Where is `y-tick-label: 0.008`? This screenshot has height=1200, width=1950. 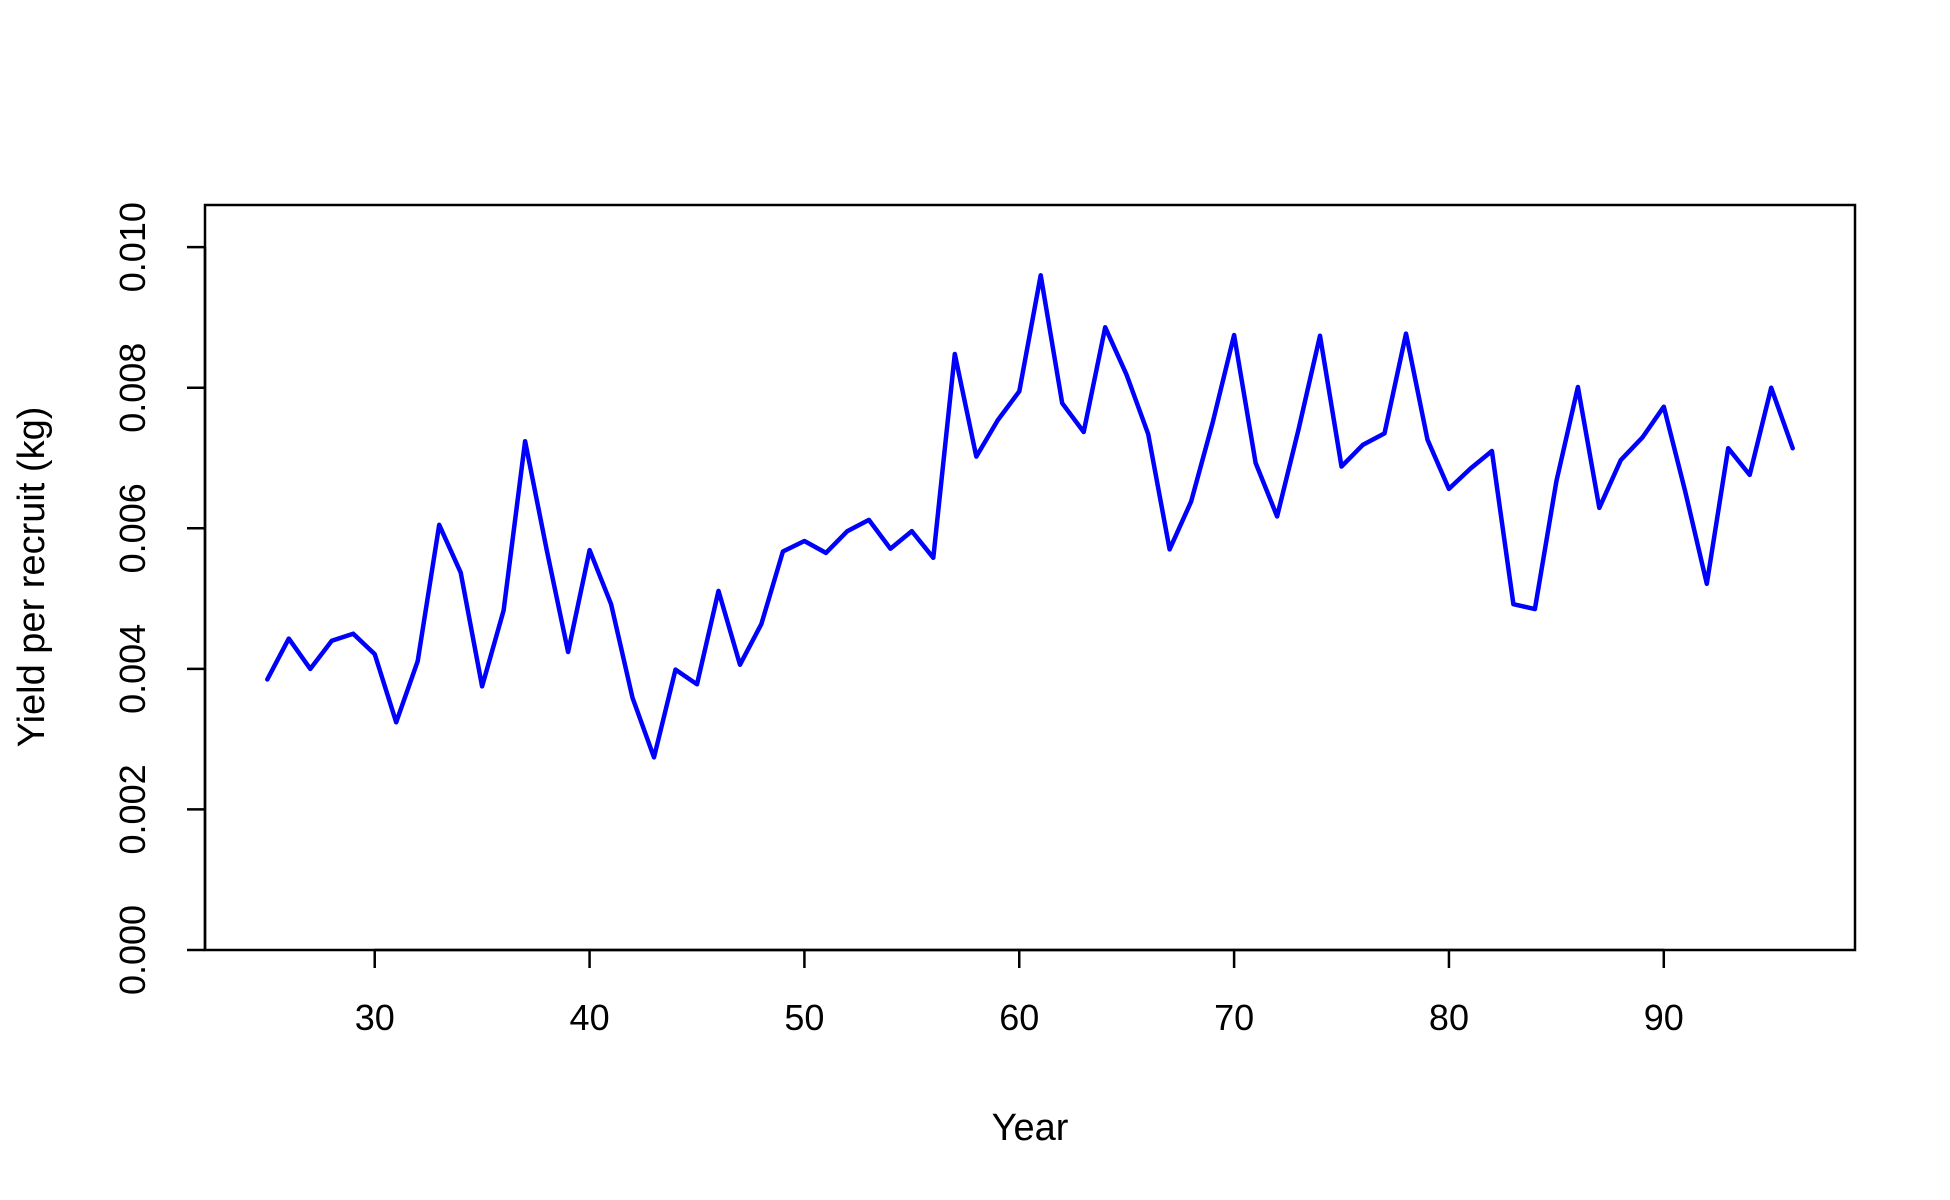
y-tick-label: 0.008 is located at coordinates (132, 388).